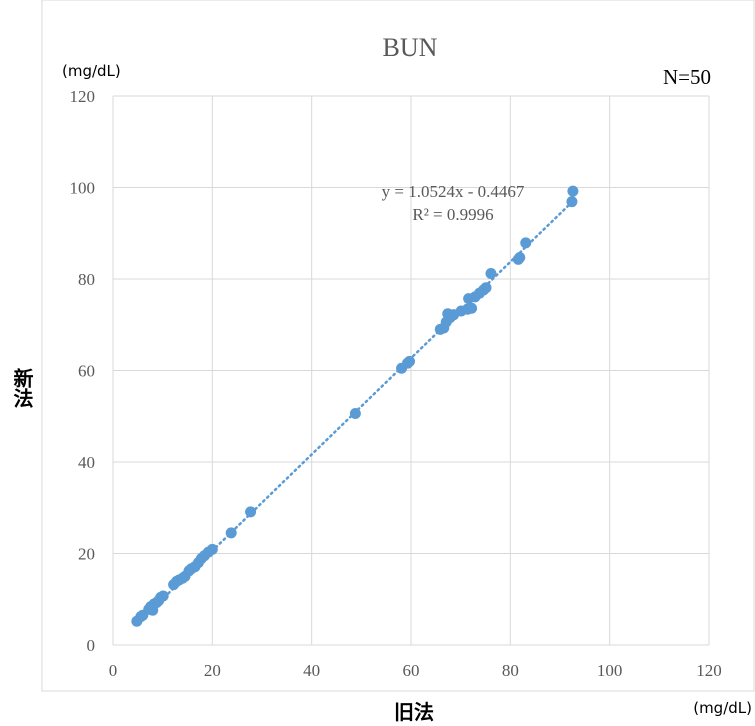  I want to click on y-tick-label-2: 40, so click(86, 462).